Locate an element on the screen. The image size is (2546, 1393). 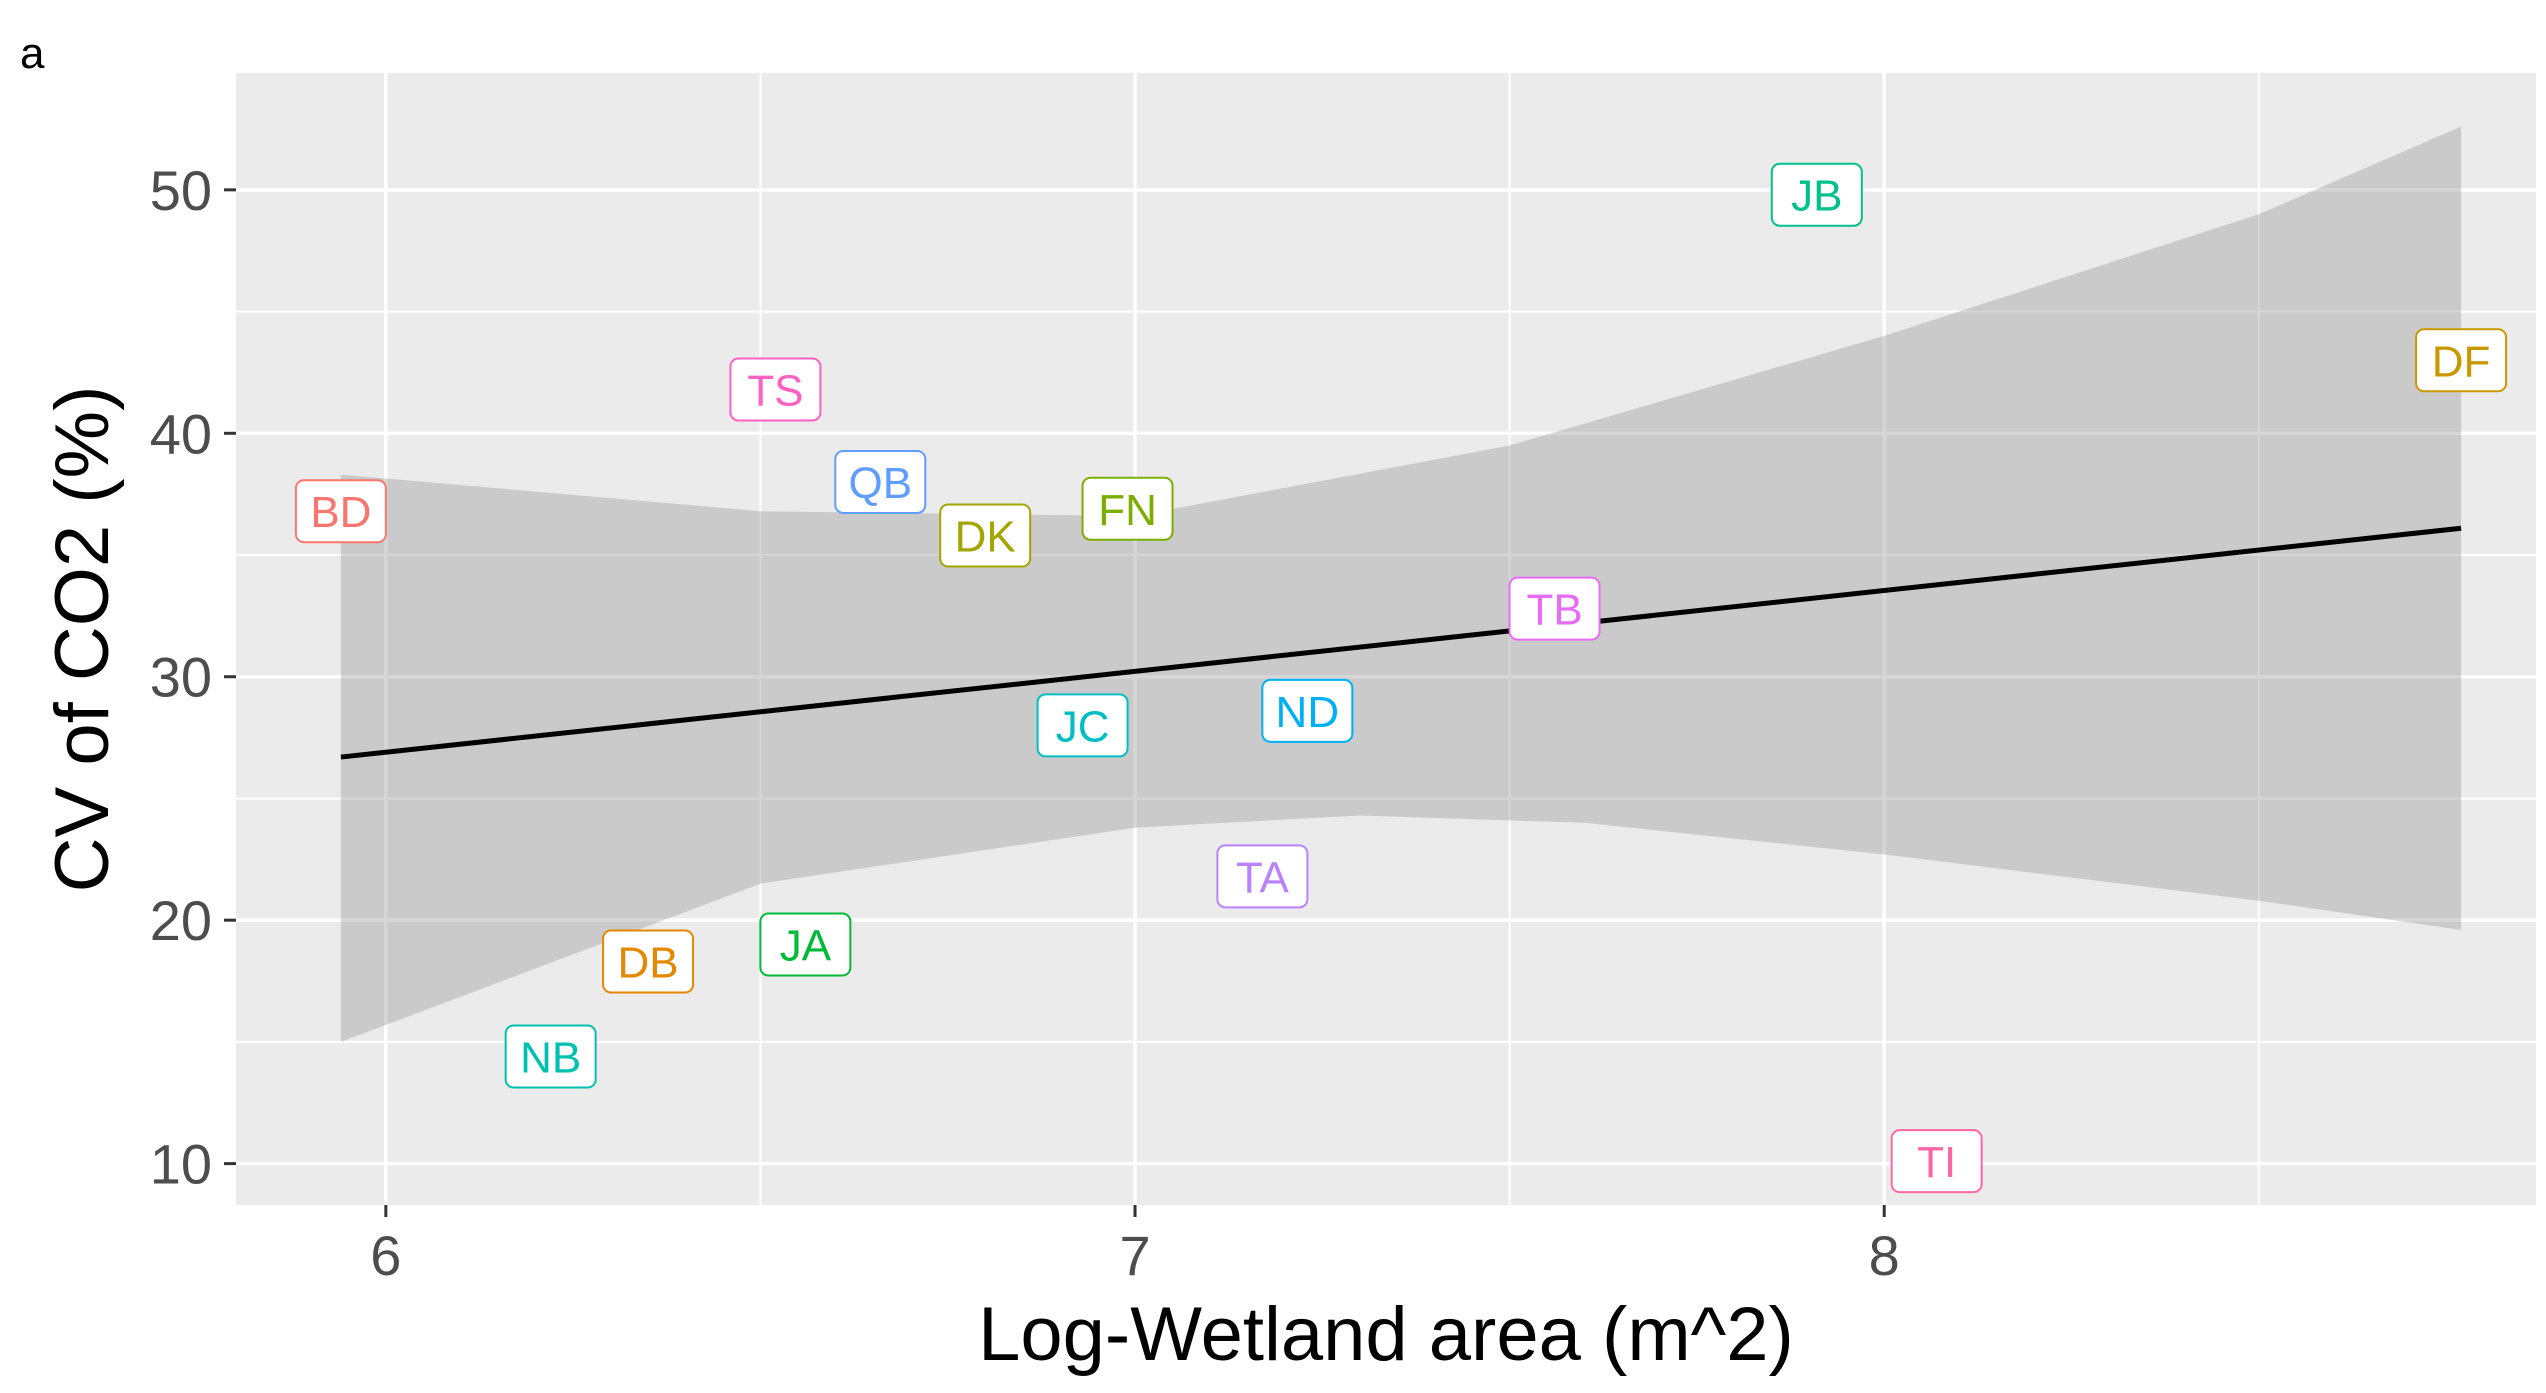
label-text: FN is located at coordinates (1127, 510).